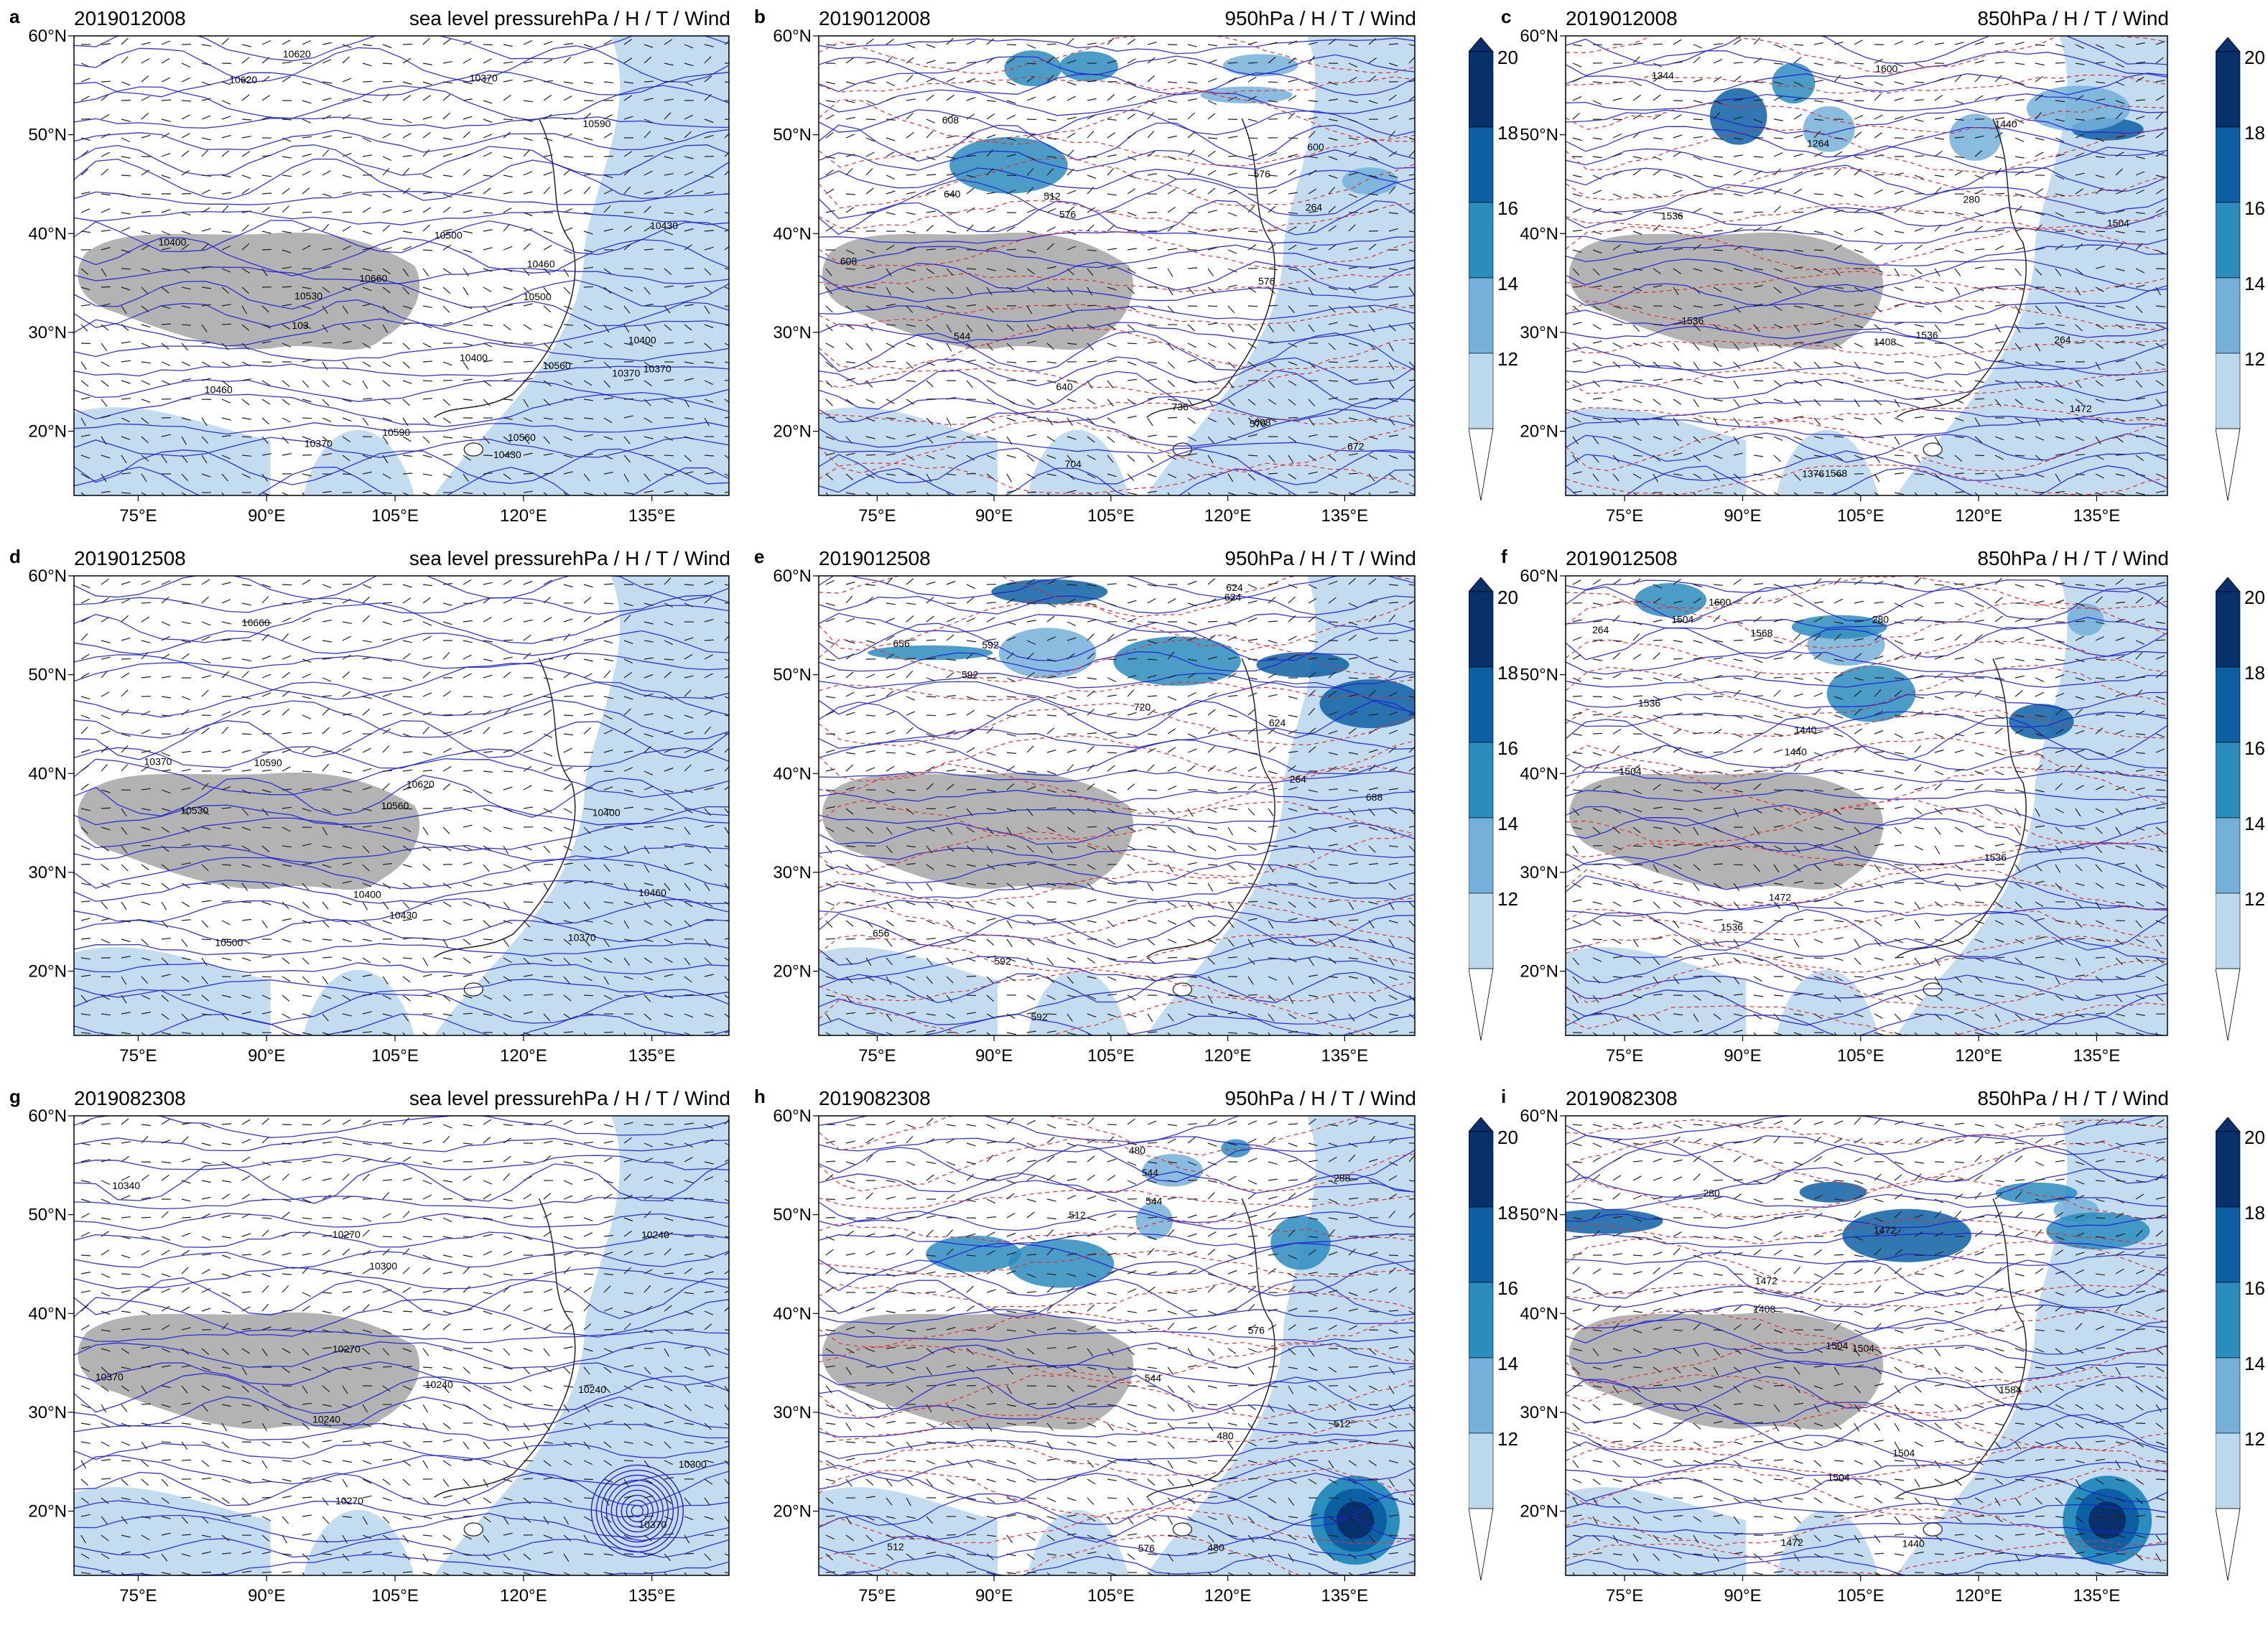 This screenshot has width=2268, height=1640. What do you see at coordinates (15, 557) in the screenshot?
I see `panel-letter: d` at bounding box center [15, 557].